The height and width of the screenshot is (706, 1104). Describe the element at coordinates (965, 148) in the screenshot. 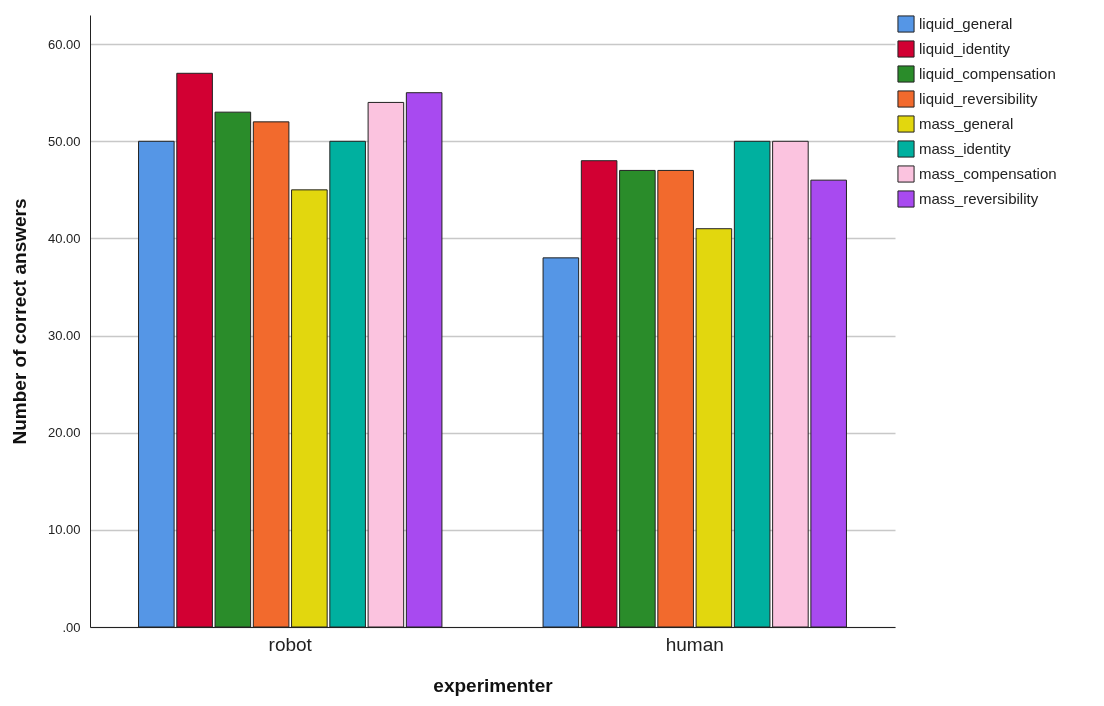

I see `legend-label: mass_identity` at that location.